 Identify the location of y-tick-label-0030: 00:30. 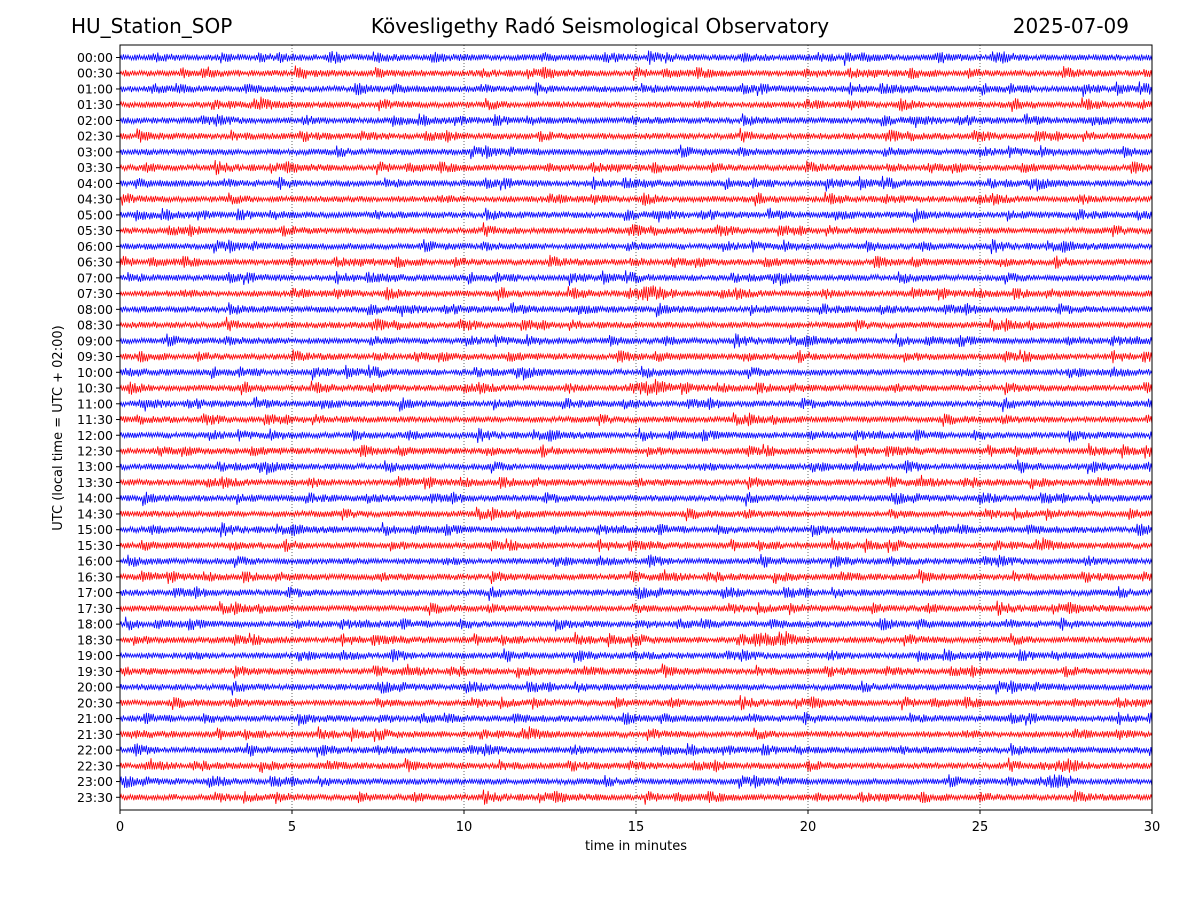
(95, 73).